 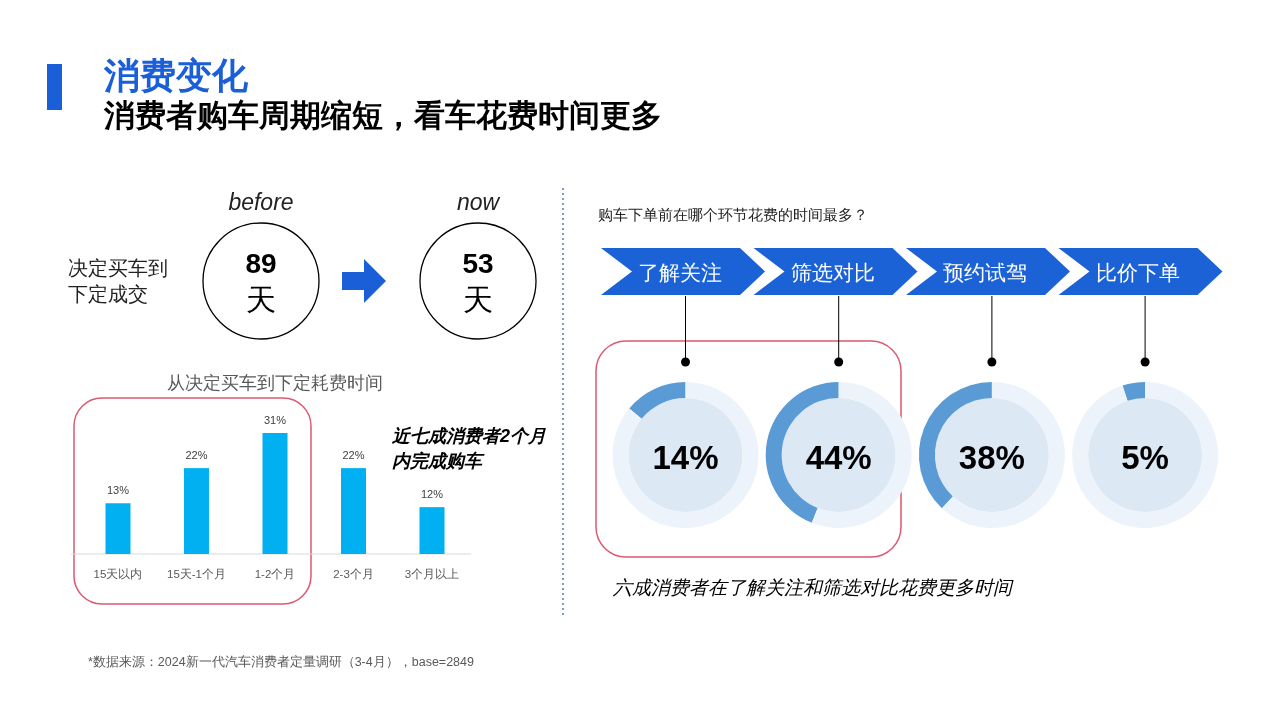 What do you see at coordinates (432, 574) in the screenshot?
I see `x-tick-label: 3个月以上` at bounding box center [432, 574].